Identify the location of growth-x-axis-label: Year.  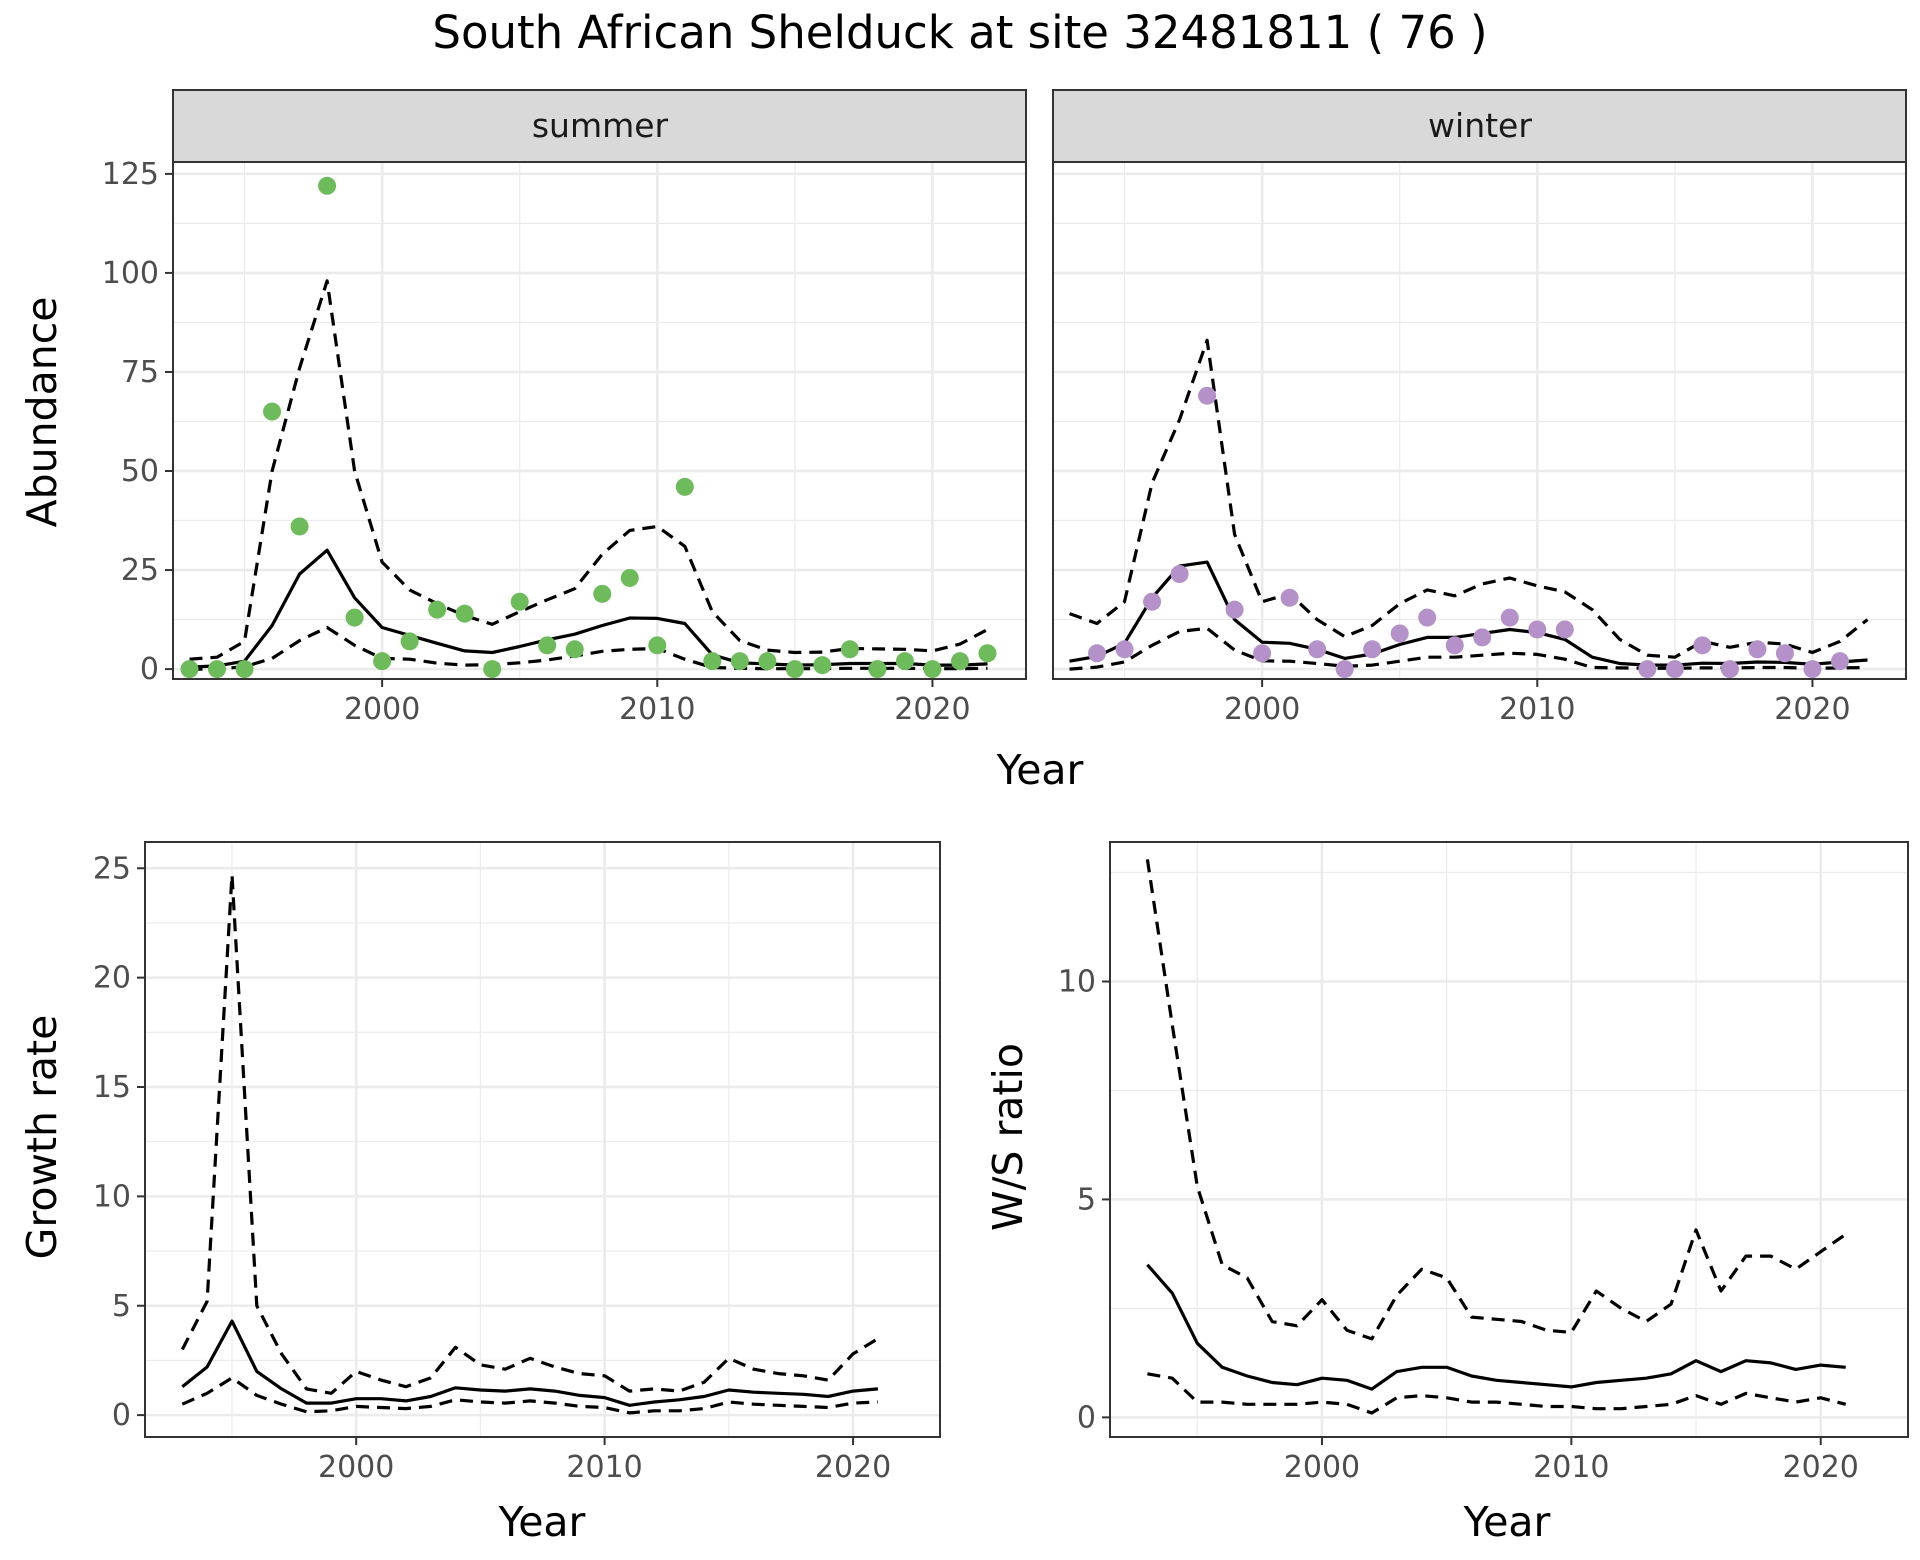
(542, 1522).